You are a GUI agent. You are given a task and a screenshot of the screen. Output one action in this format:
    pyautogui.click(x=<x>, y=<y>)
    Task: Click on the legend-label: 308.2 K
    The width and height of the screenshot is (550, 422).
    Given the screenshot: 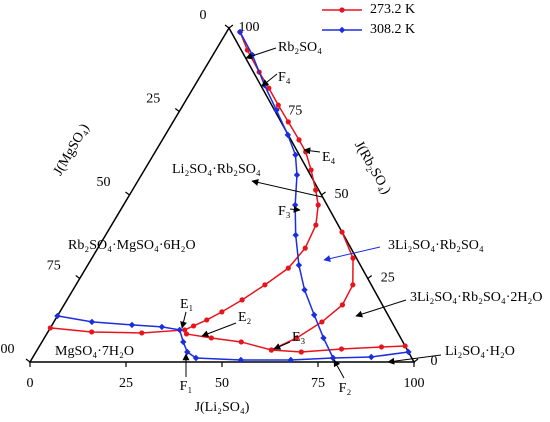 What is the action you would take?
    pyautogui.click(x=392, y=29)
    